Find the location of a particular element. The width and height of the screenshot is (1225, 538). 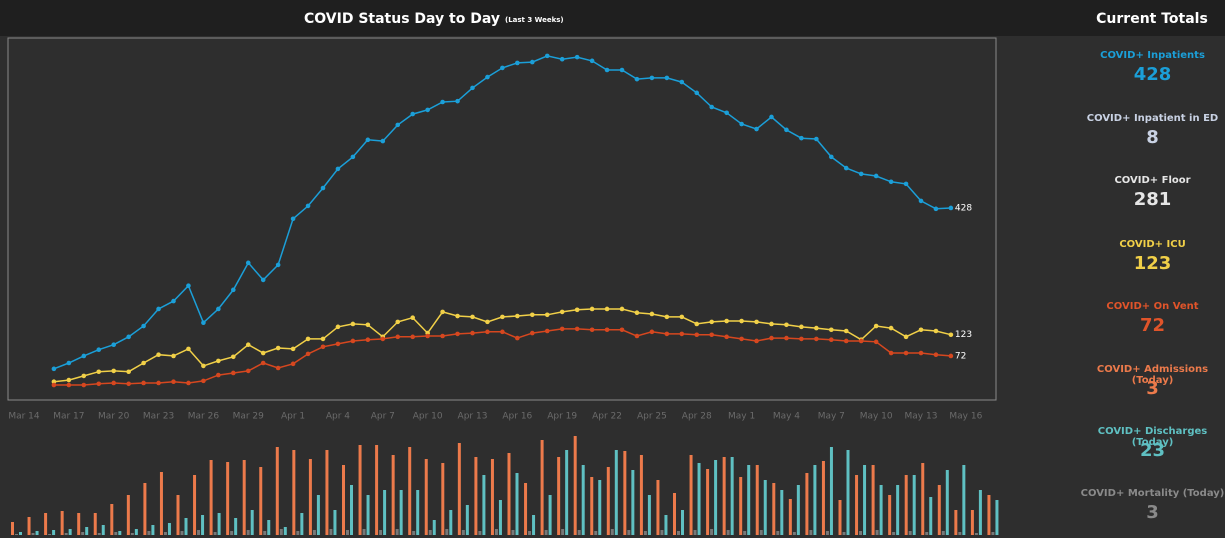

x-tick-label: May 16 is located at coordinates (965, 417).